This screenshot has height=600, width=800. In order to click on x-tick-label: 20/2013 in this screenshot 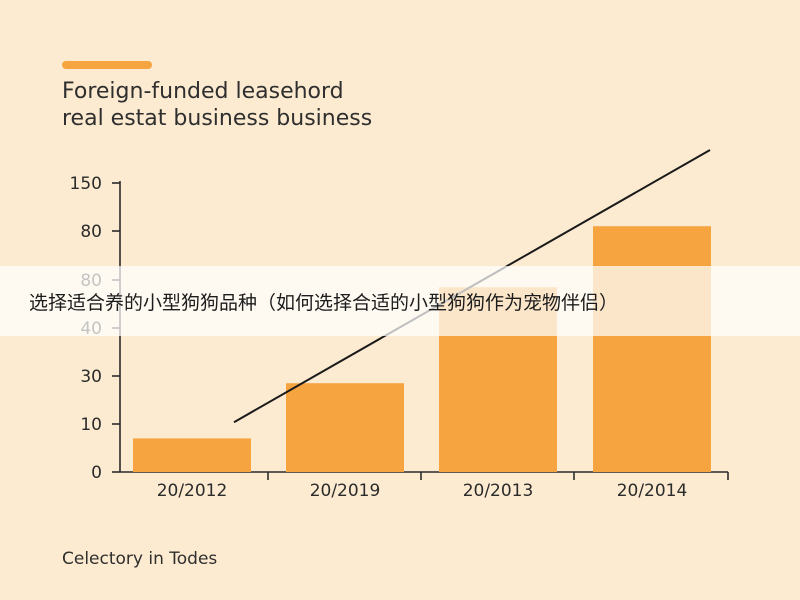, I will do `click(498, 491)`.